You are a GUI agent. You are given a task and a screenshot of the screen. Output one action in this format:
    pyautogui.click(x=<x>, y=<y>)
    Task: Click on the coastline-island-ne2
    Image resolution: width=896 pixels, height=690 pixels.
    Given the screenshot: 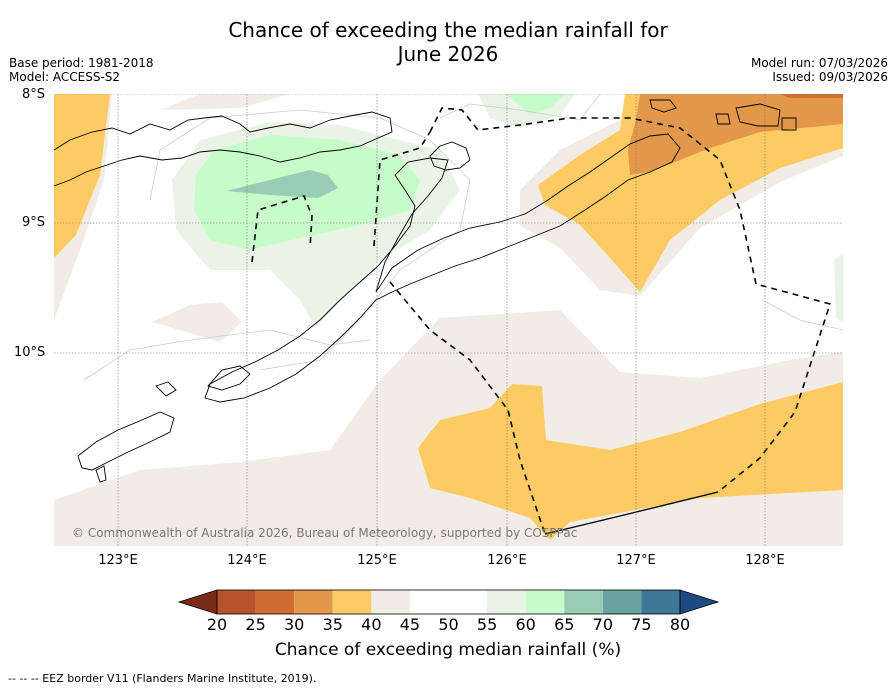 What is the action you would take?
    pyautogui.click(x=723, y=119)
    